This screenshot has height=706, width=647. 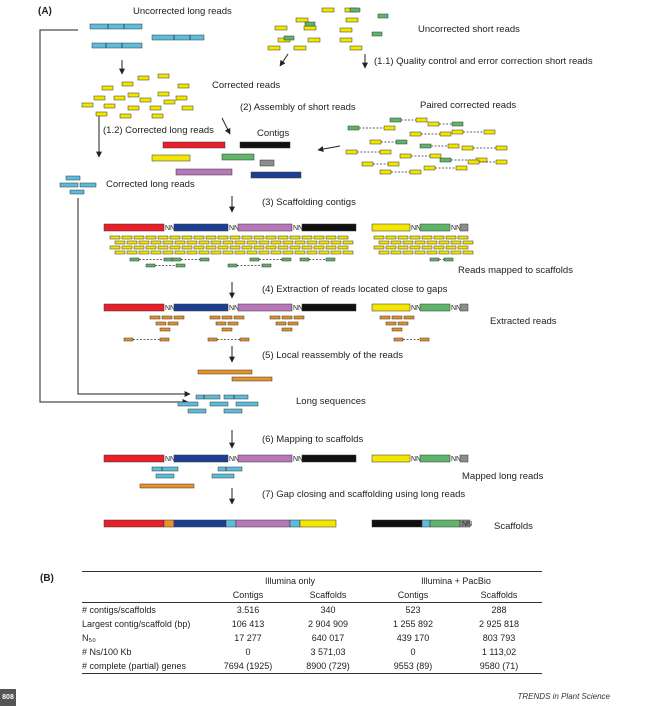 I want to click on cell-value: 8900 (729), so click(x=328, y=666).